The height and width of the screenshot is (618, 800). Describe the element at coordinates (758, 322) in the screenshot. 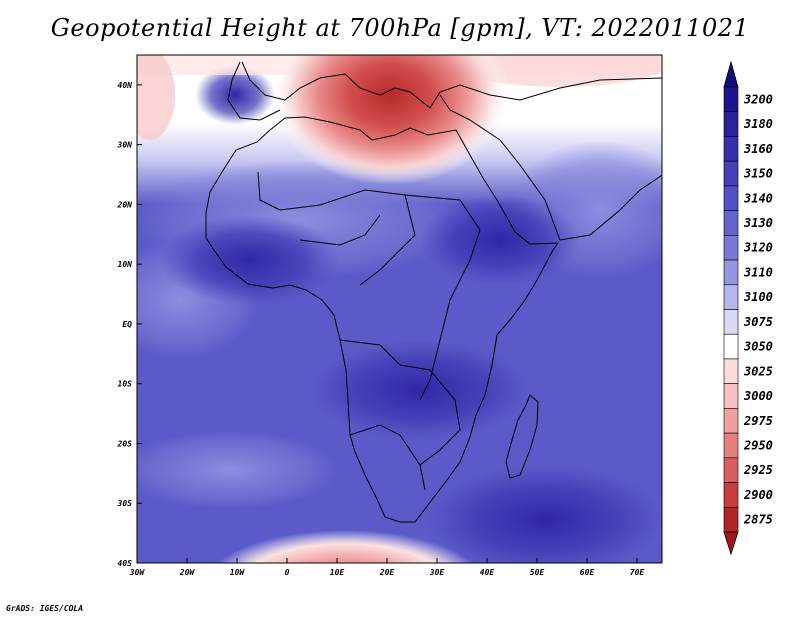

I see `colorbar-label: 3075` at that location.